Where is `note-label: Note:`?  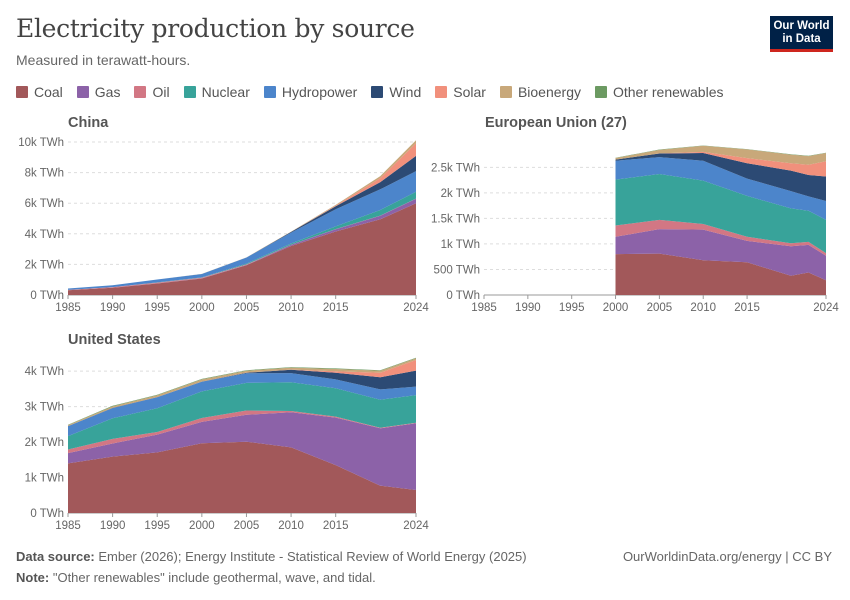 note-label: Note: is located at coordinates (33, 577).